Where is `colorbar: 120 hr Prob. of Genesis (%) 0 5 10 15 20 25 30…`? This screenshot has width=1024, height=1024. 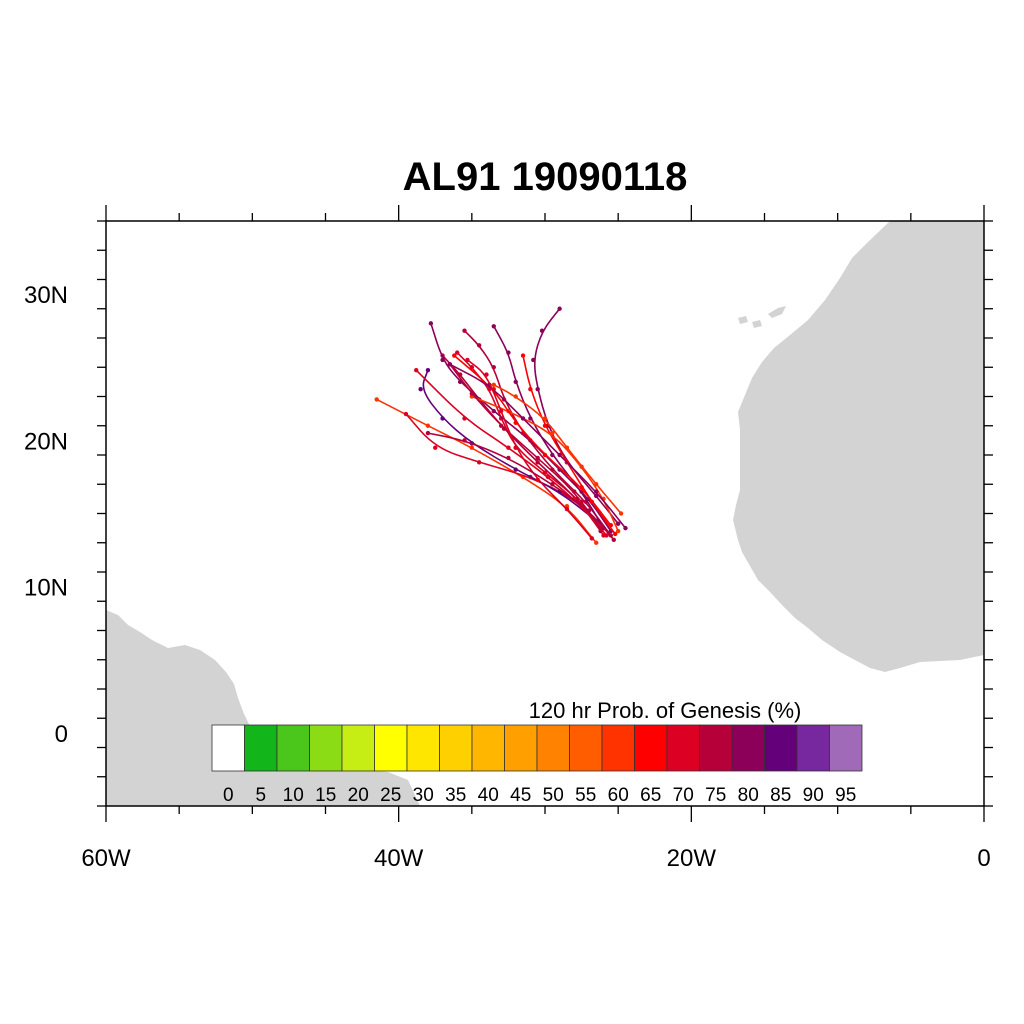
colorbar: 120 hr Prob. of Genesis (%) 0 5 10 15 20 25 30… is located at coordinates (537, 752).